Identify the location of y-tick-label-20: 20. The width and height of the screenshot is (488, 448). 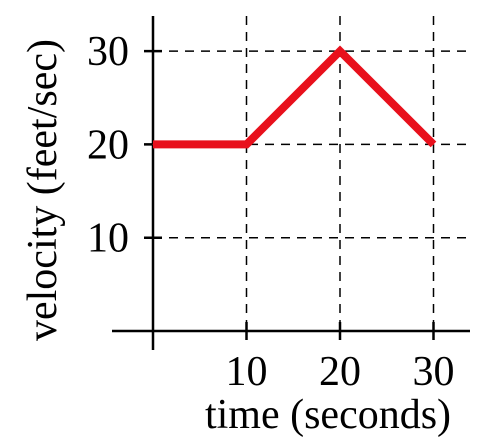
(108, 145).